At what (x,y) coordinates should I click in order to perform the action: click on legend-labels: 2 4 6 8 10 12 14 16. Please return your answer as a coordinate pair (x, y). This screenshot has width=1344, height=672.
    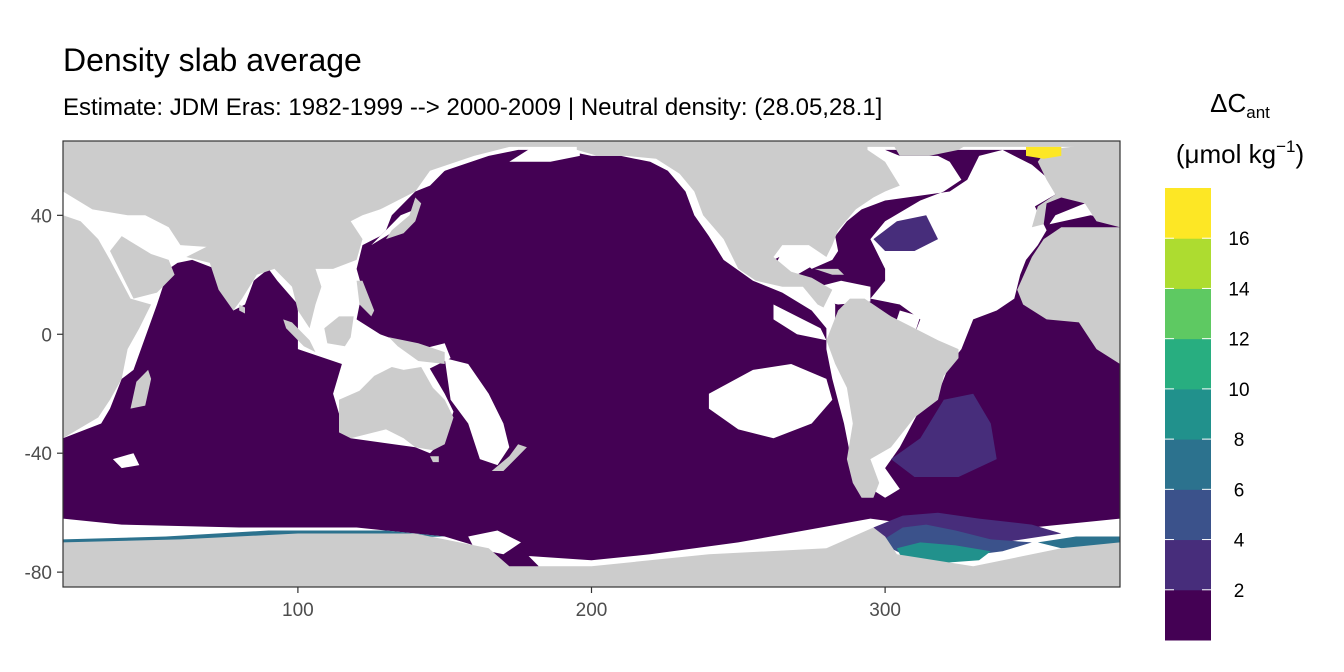
    Looking at the image, I should click on (1207, 415).